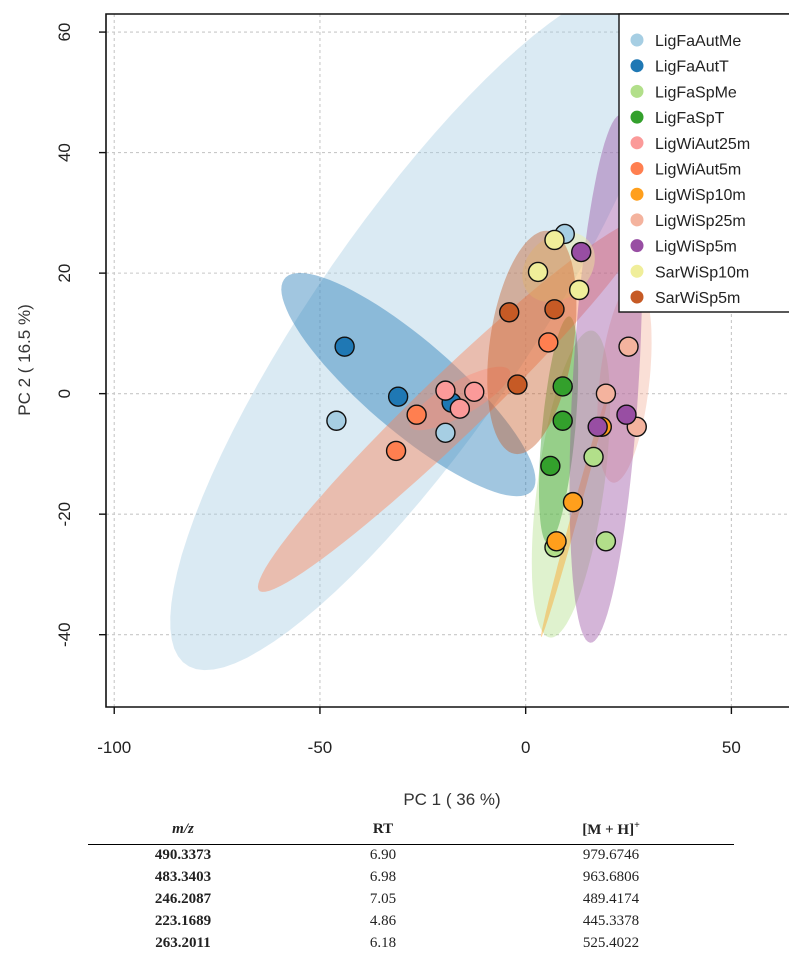 This screenshot has width=789, height=968. I want to click on table-header-row: m/z RT [M + H]+, so click(411, 830).